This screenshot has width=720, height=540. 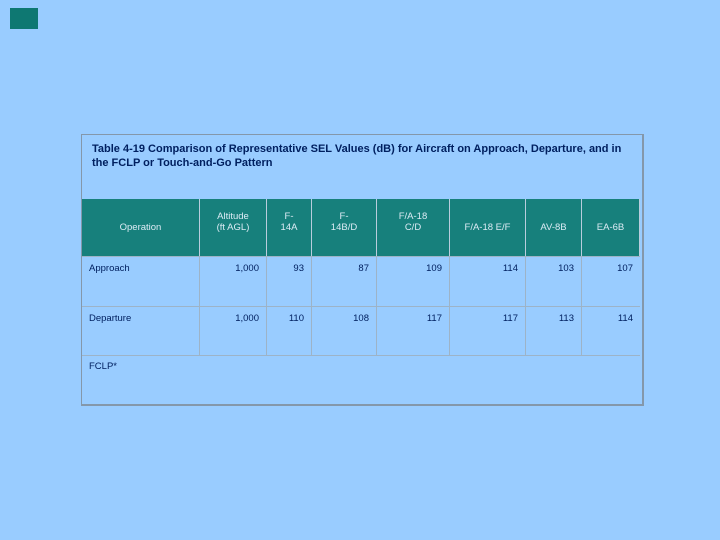 What do you see at coordinates (24, 18) in the screenshot?
I see `slide-accent-rectangle` at bounding box center [24, 18].